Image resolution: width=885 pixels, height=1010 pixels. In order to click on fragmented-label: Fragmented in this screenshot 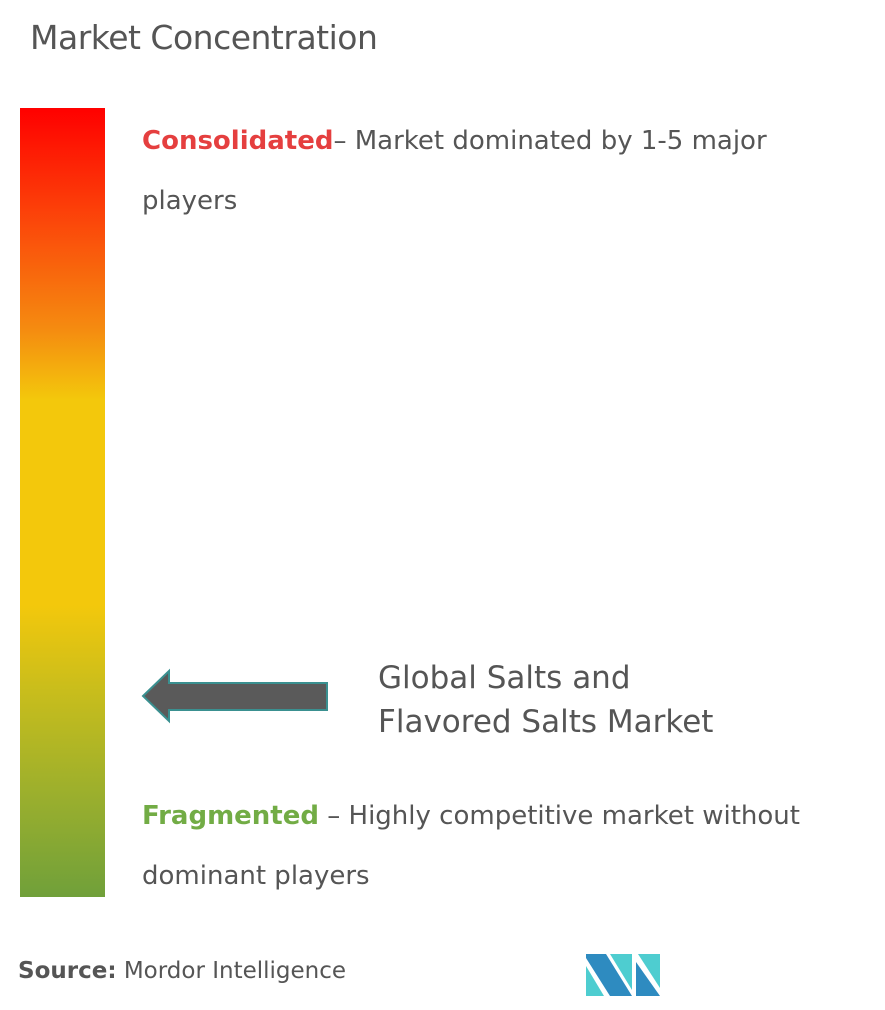, I will do `click(230, 816)`.